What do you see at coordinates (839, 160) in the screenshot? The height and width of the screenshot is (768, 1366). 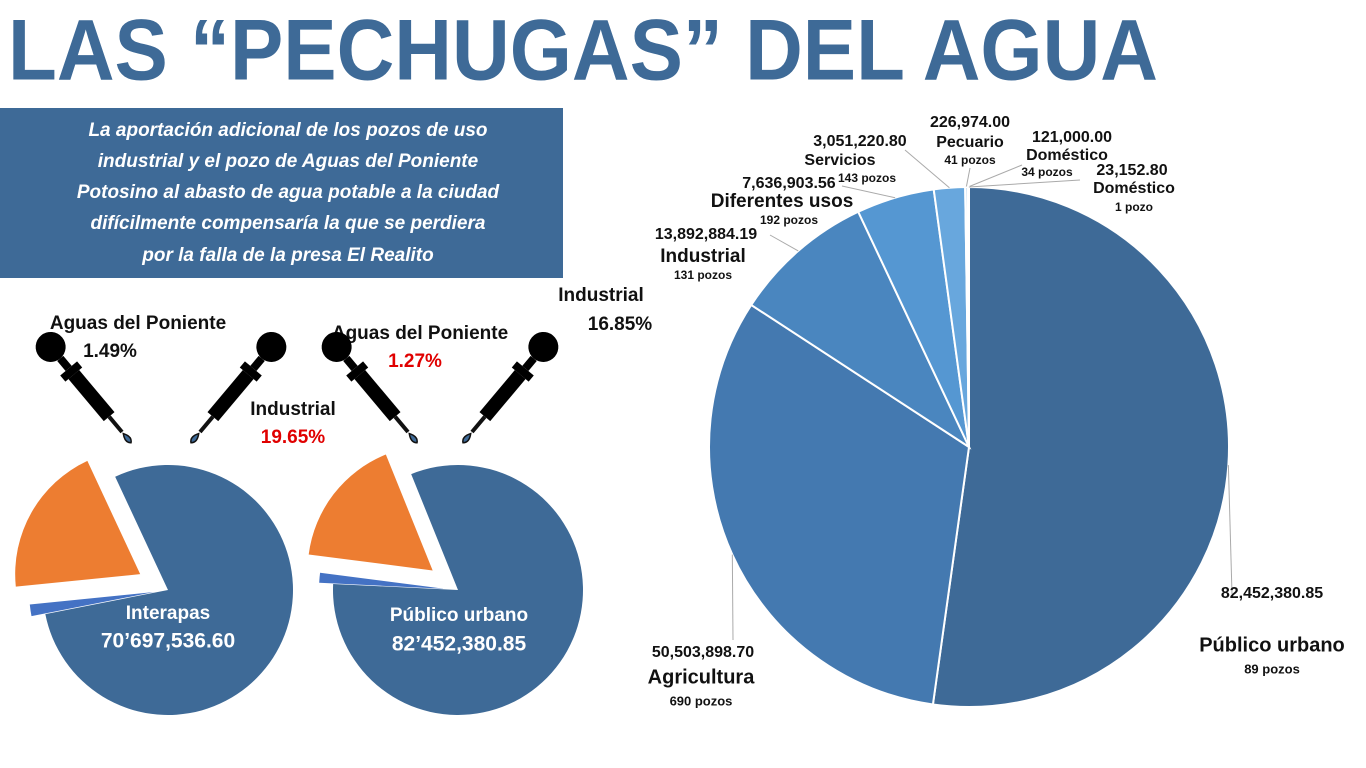 I see `slice-label: Servicios` at bounding box center [839, 160].